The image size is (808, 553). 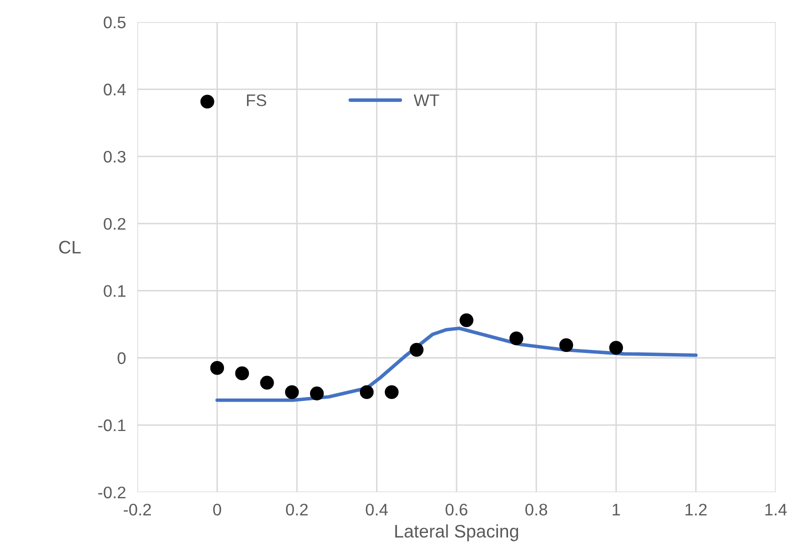 I want to click on y-tick-label: 0.1, so click(x=115, y=291).